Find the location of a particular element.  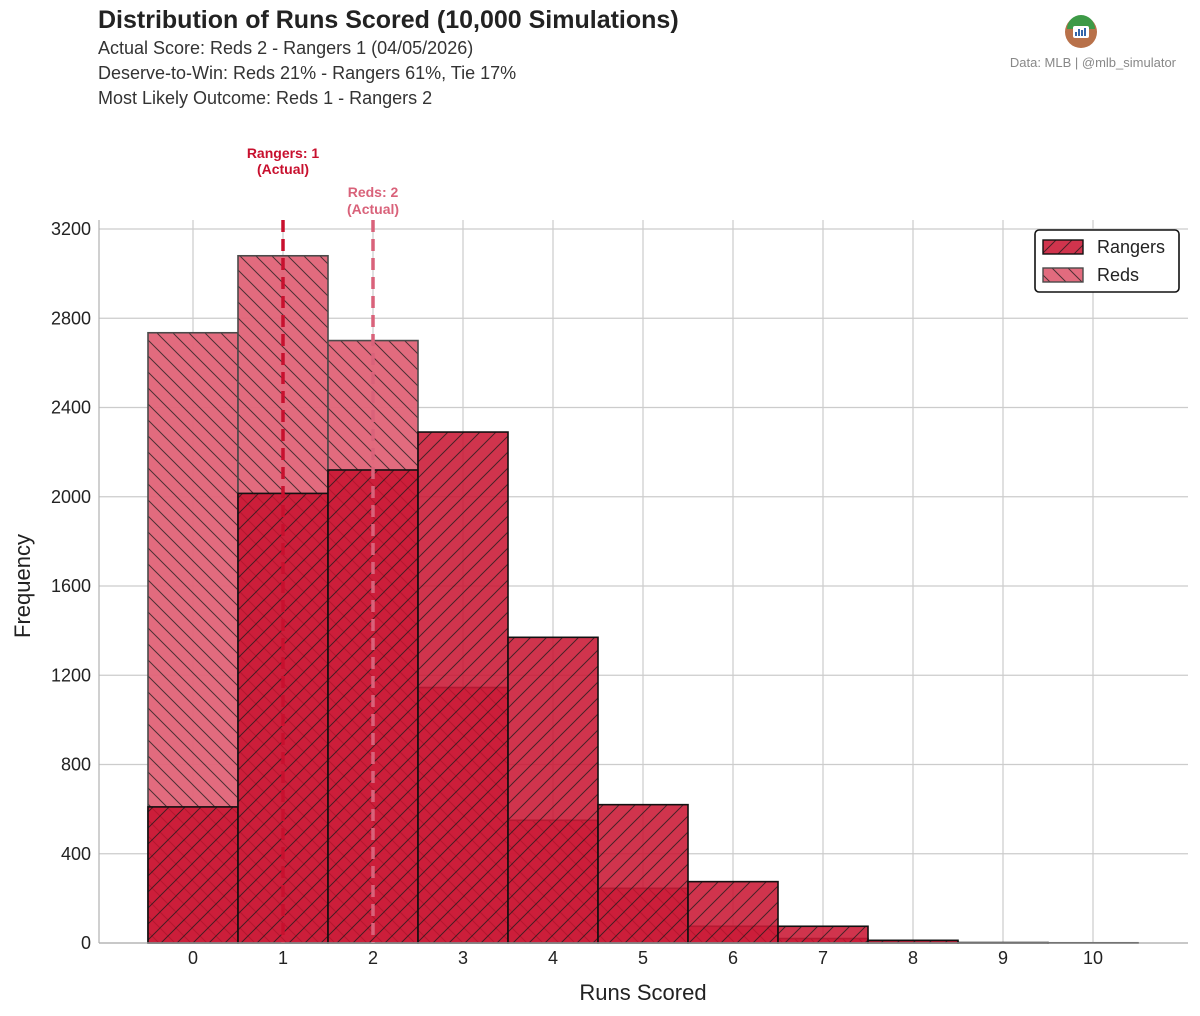

y-tick-label: 2800 is located at coordinates (71, 318).